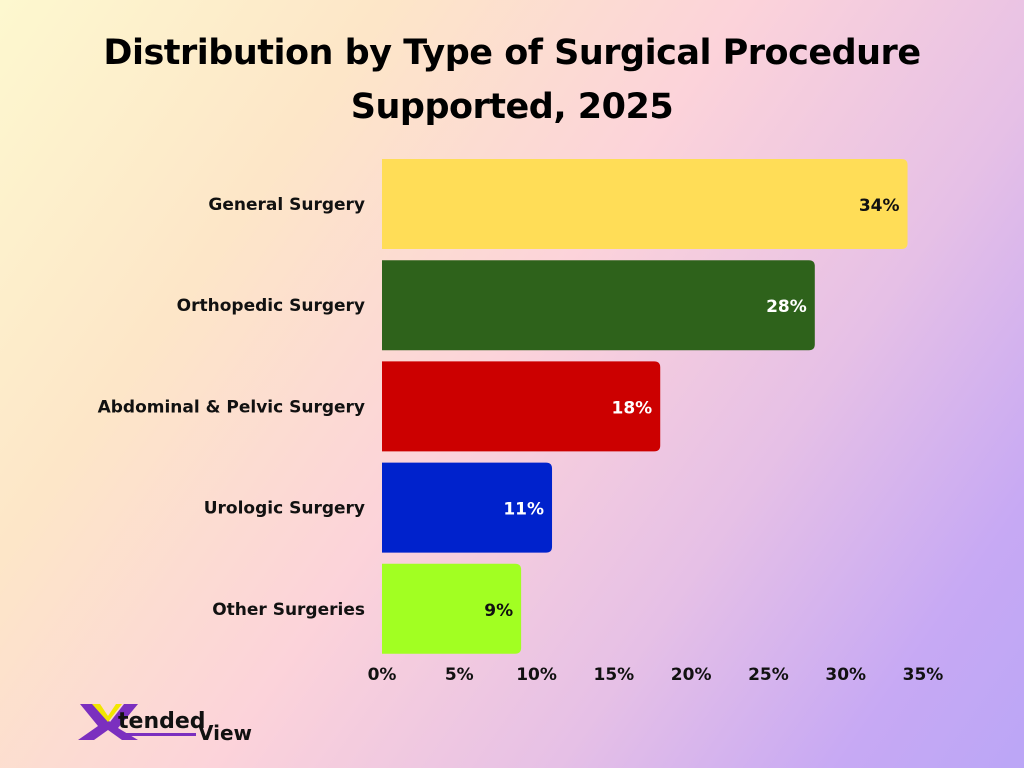 The height and width of the screenshot is (768, 1024). I want to click on x-tick-label: 35%, so click(923, 675).